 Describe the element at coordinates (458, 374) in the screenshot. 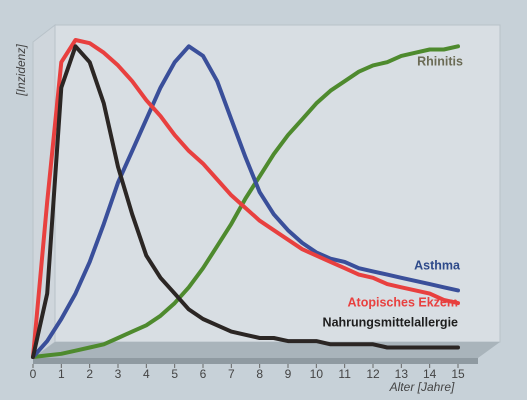

I see `x-tick-label: 15` at that location.